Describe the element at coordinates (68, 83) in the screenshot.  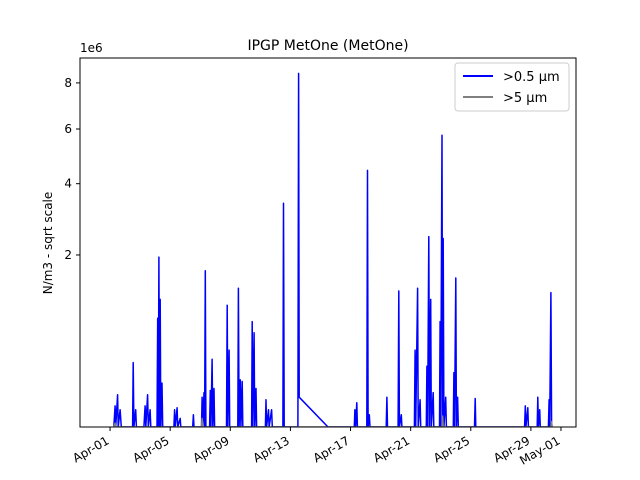
I see `y-tick-label: 8` at that location.